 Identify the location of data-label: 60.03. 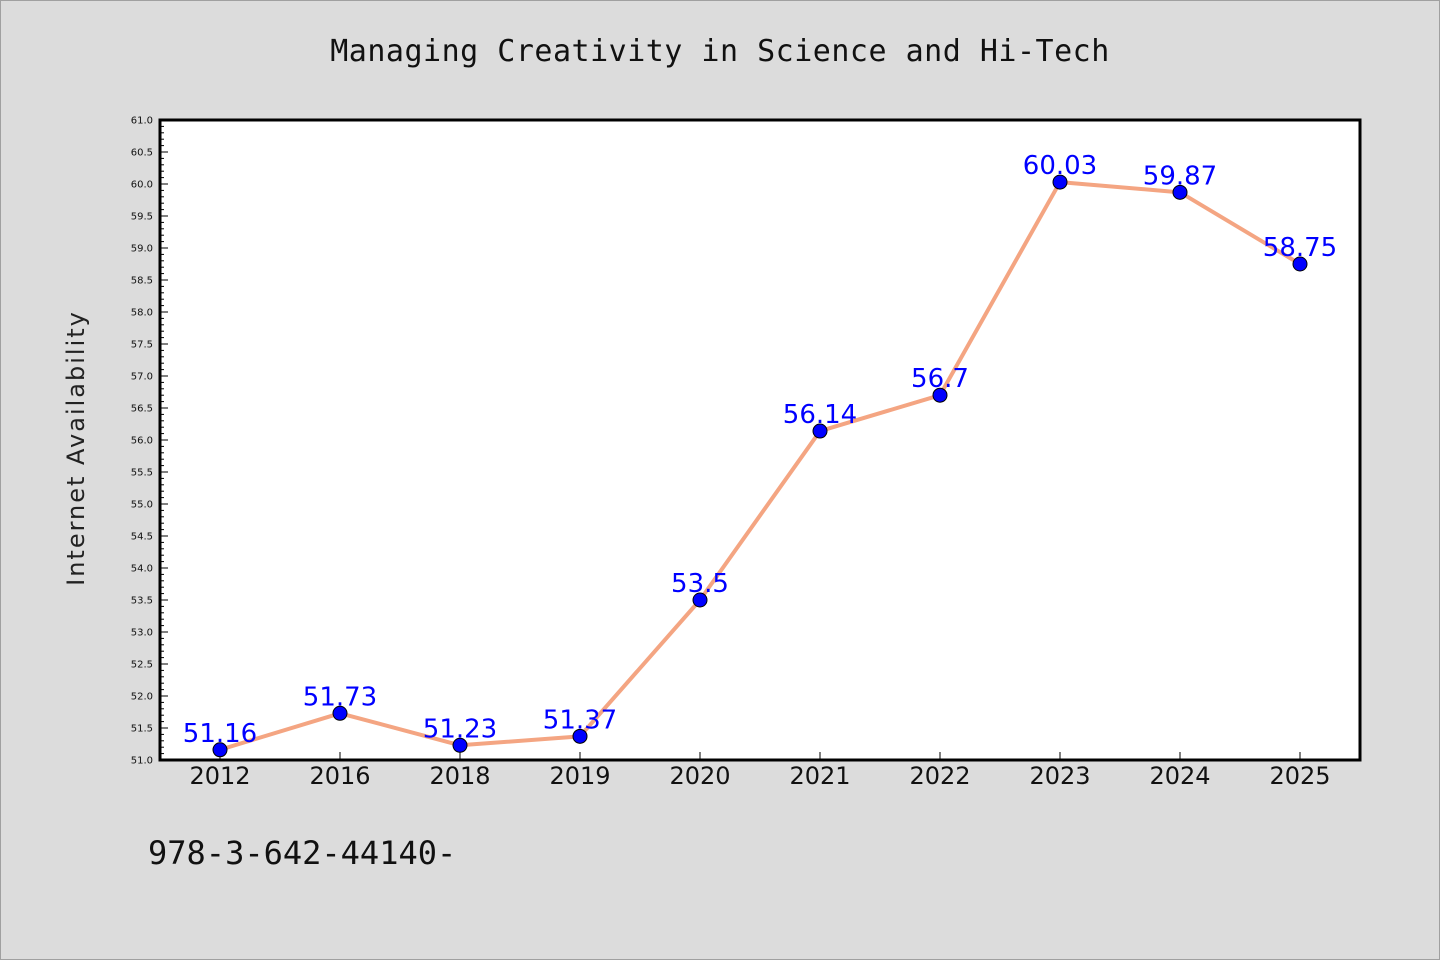
(1060, 166).